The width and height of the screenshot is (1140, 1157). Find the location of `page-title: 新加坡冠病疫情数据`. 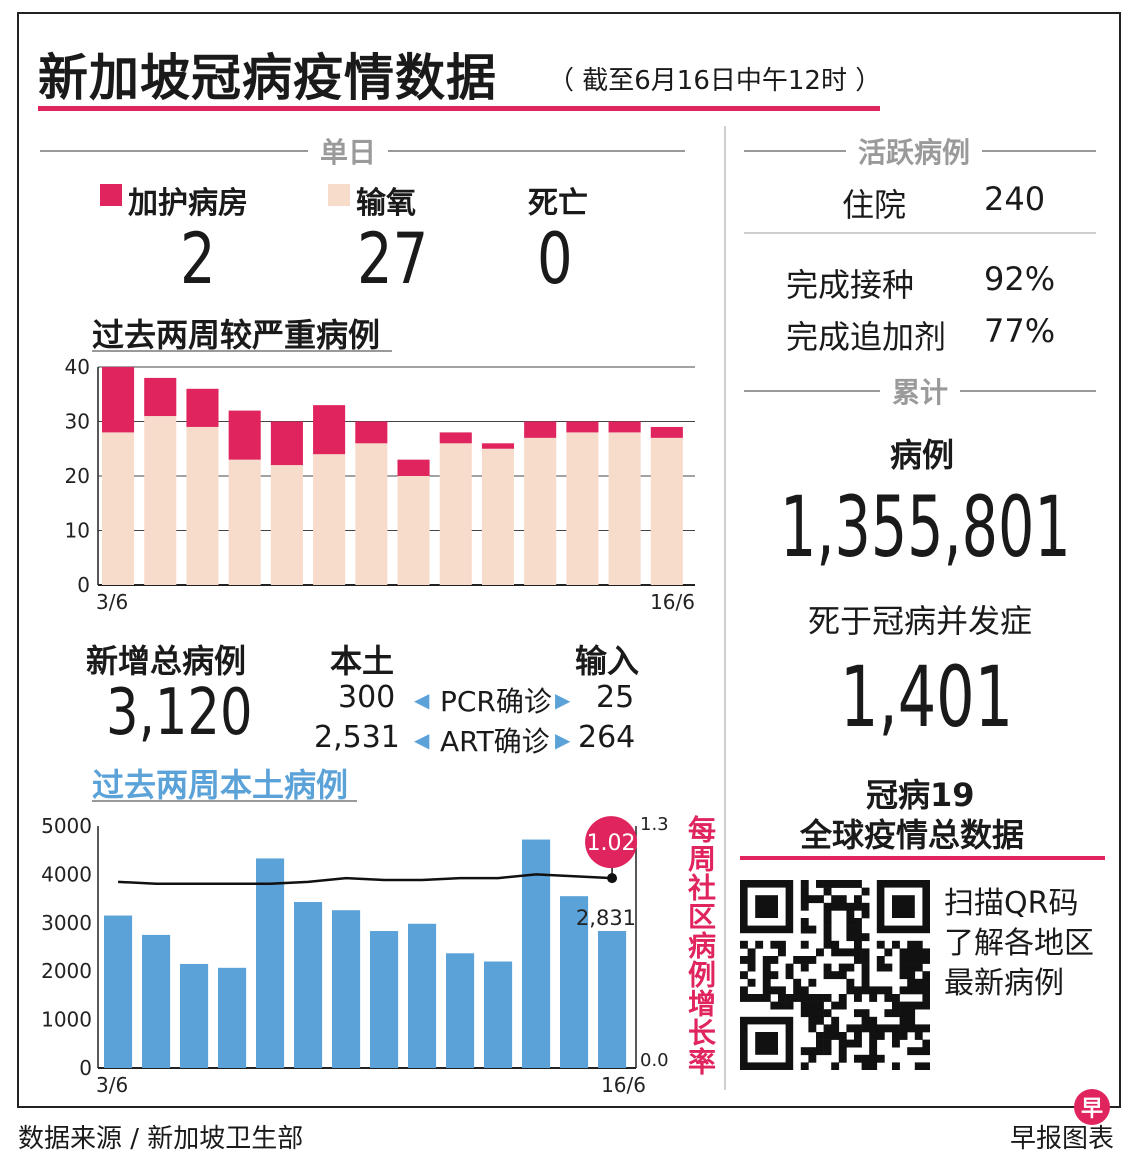

page-title: 新加坡冠病疫情数据 is located at coordinates (267, 78).